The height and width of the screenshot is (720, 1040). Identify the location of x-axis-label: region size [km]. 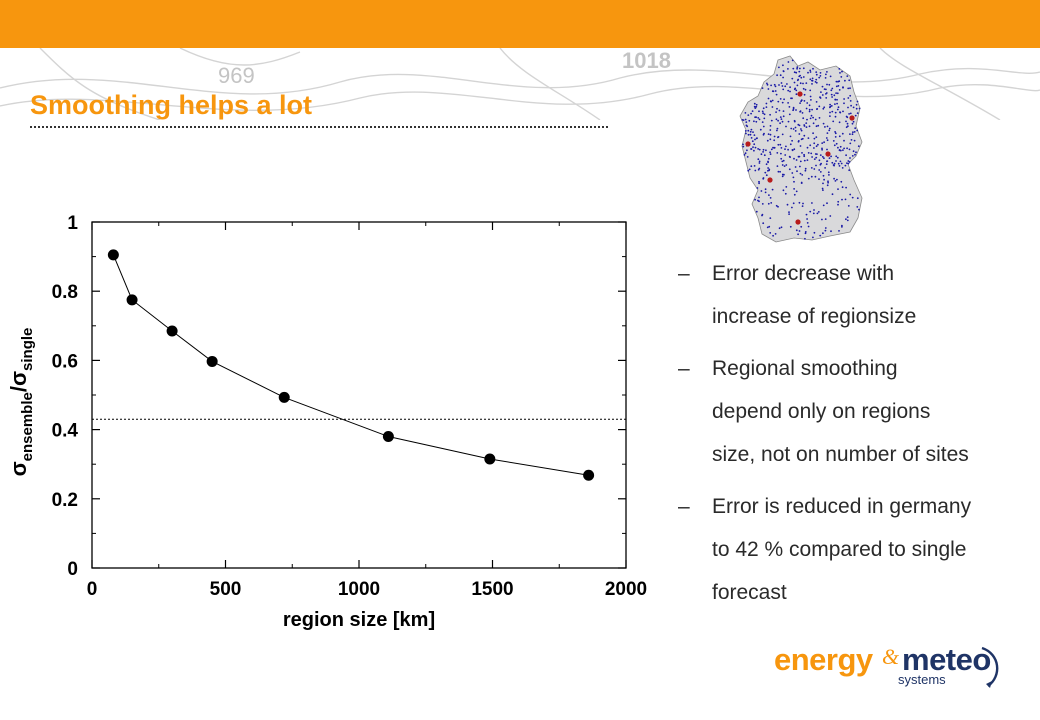
(359, 620).